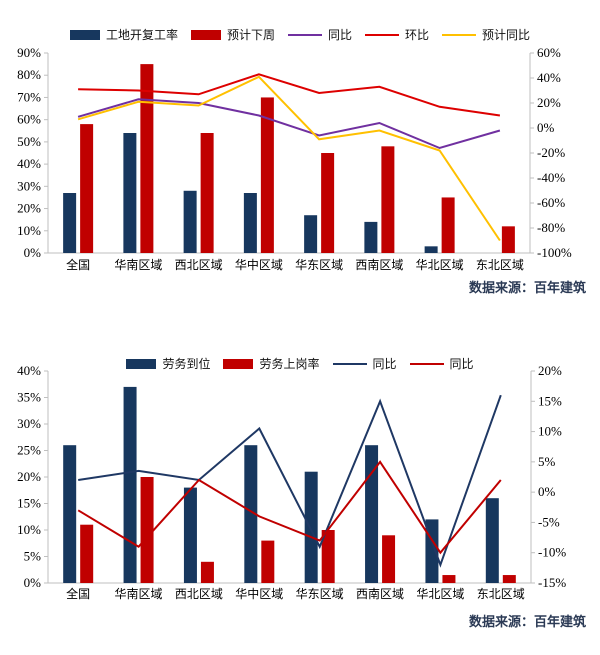 The height and width of the screenshot is (655, 600). What do you see at coordinates (417, 35) in the screenshot?
I see `legend-label: 环比` at bounding box center [417, 35].